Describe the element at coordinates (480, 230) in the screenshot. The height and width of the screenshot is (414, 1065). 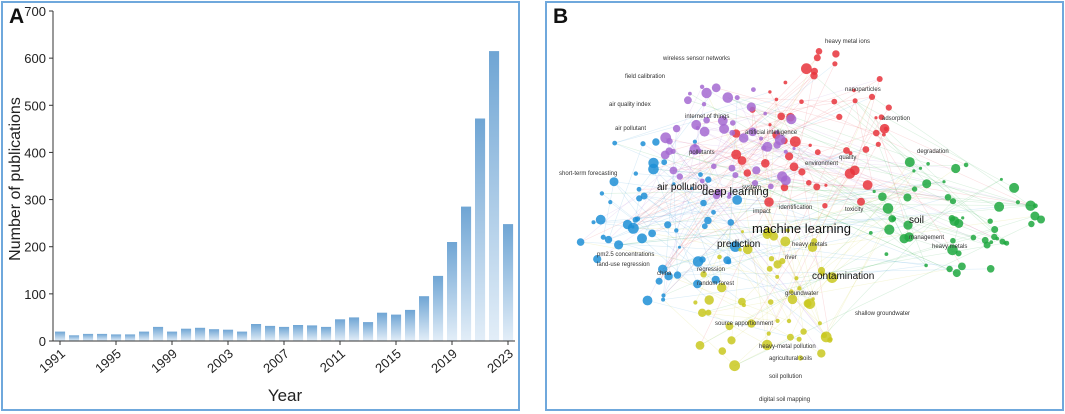
I see `bar-2021` at that location.